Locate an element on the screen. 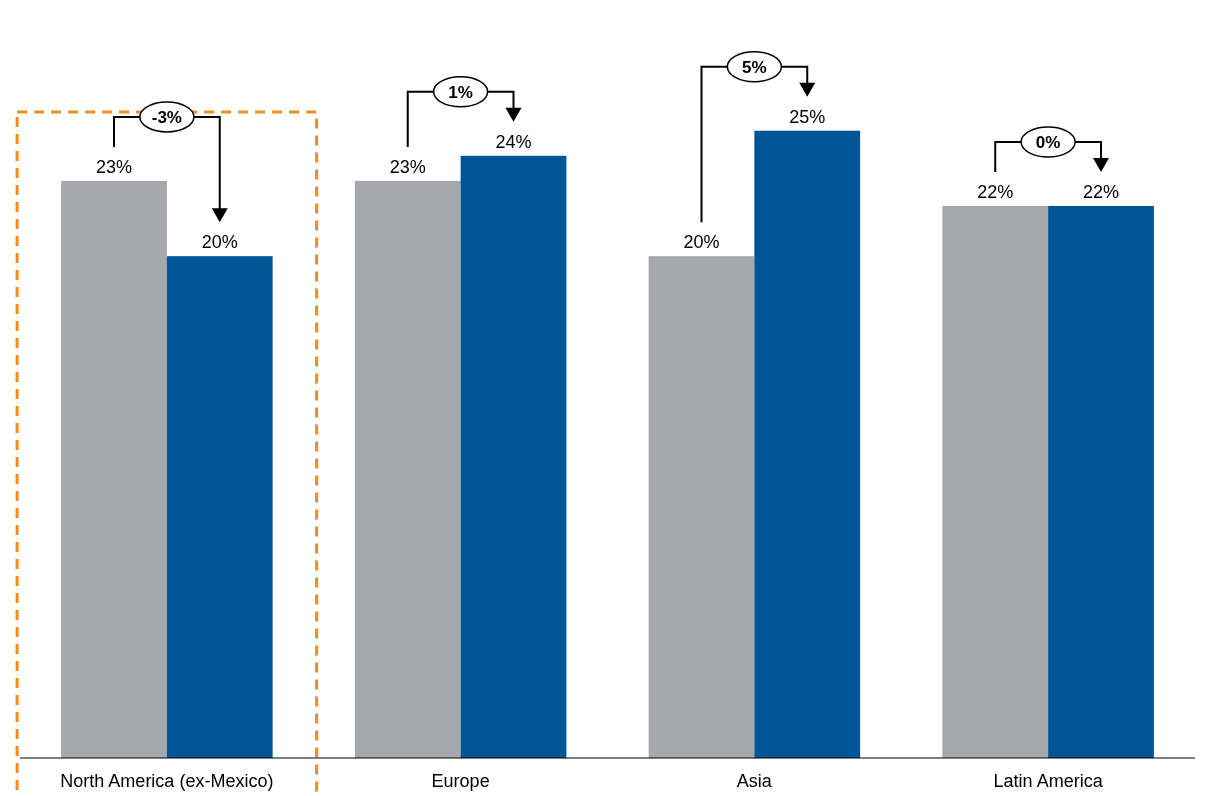 The width and height of the screenshot is (1211, 796). text: -3% is located at coordinates (166, 117).